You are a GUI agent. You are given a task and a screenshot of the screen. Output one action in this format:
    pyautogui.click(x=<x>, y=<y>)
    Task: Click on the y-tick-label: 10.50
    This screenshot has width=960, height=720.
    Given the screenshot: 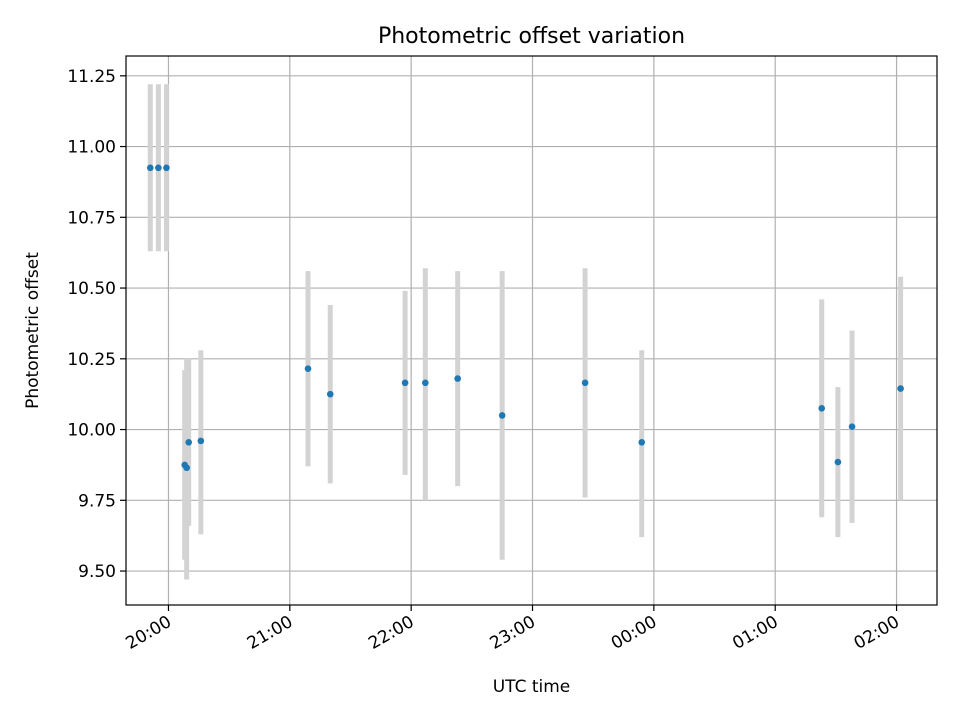 What is the action you would take?
    pyautogui.click(x=91, y=289)
    